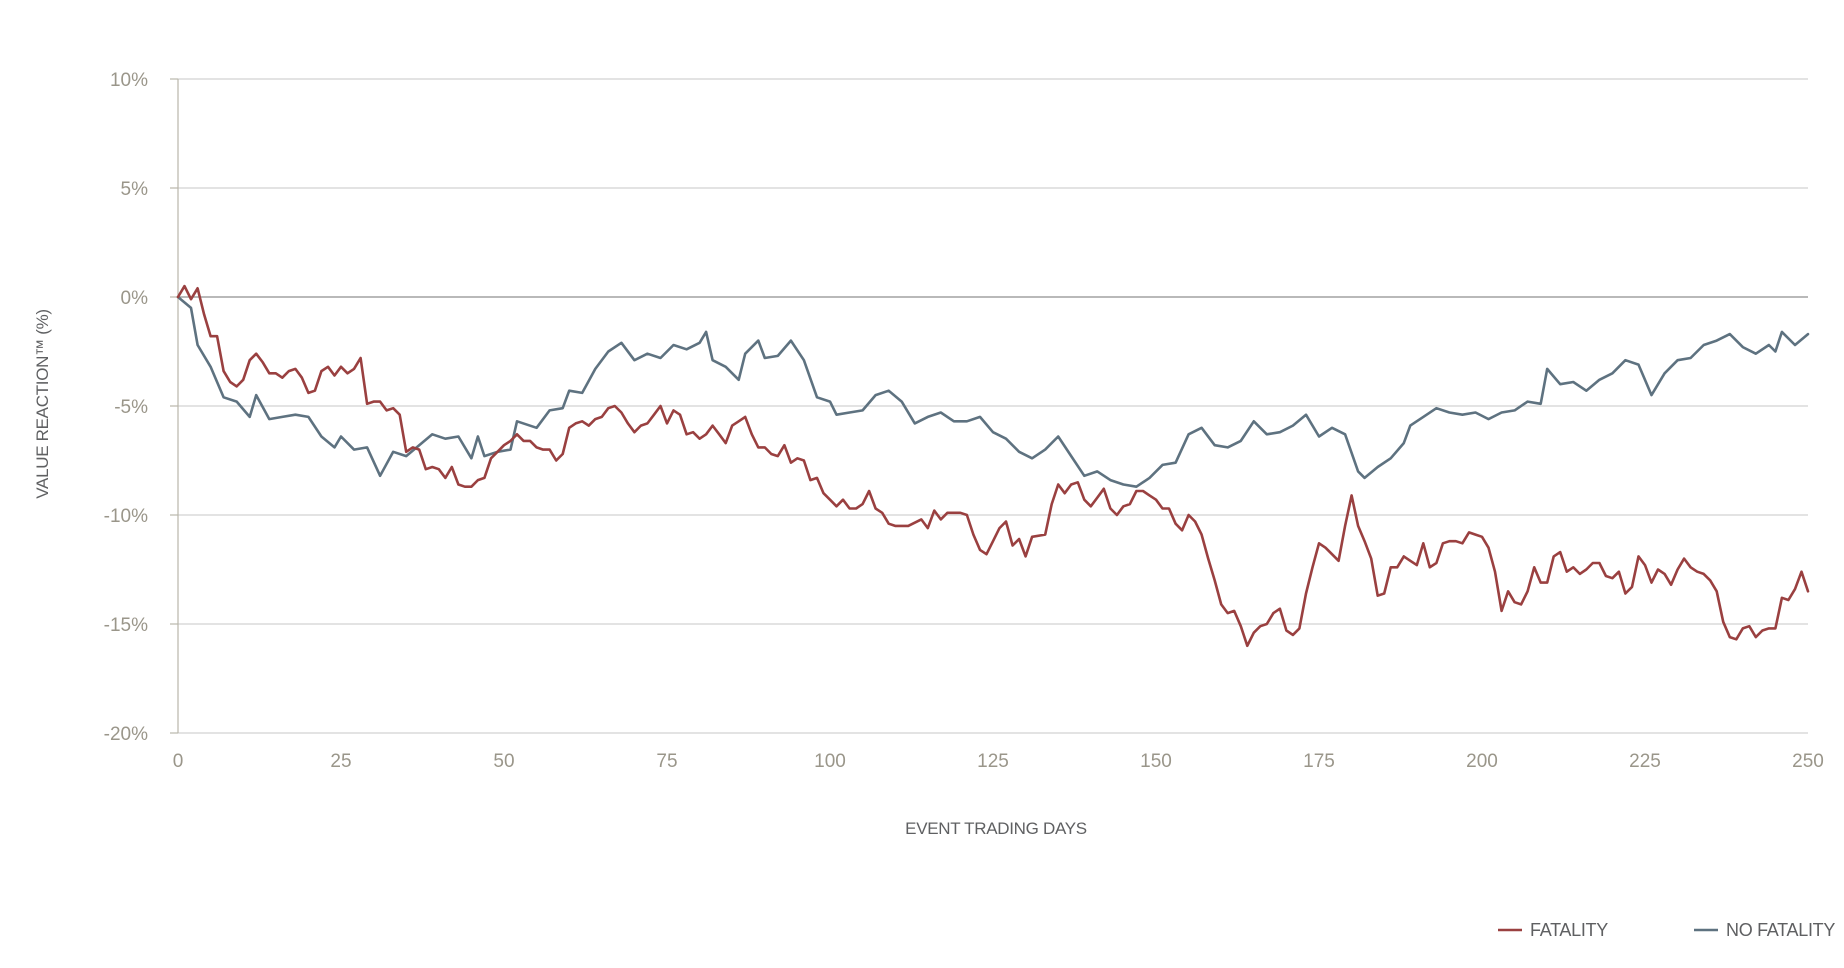 The width and height of the screenshot is (1844, 968). I want to click on y-tick-label: -15%, so click(126, 625).